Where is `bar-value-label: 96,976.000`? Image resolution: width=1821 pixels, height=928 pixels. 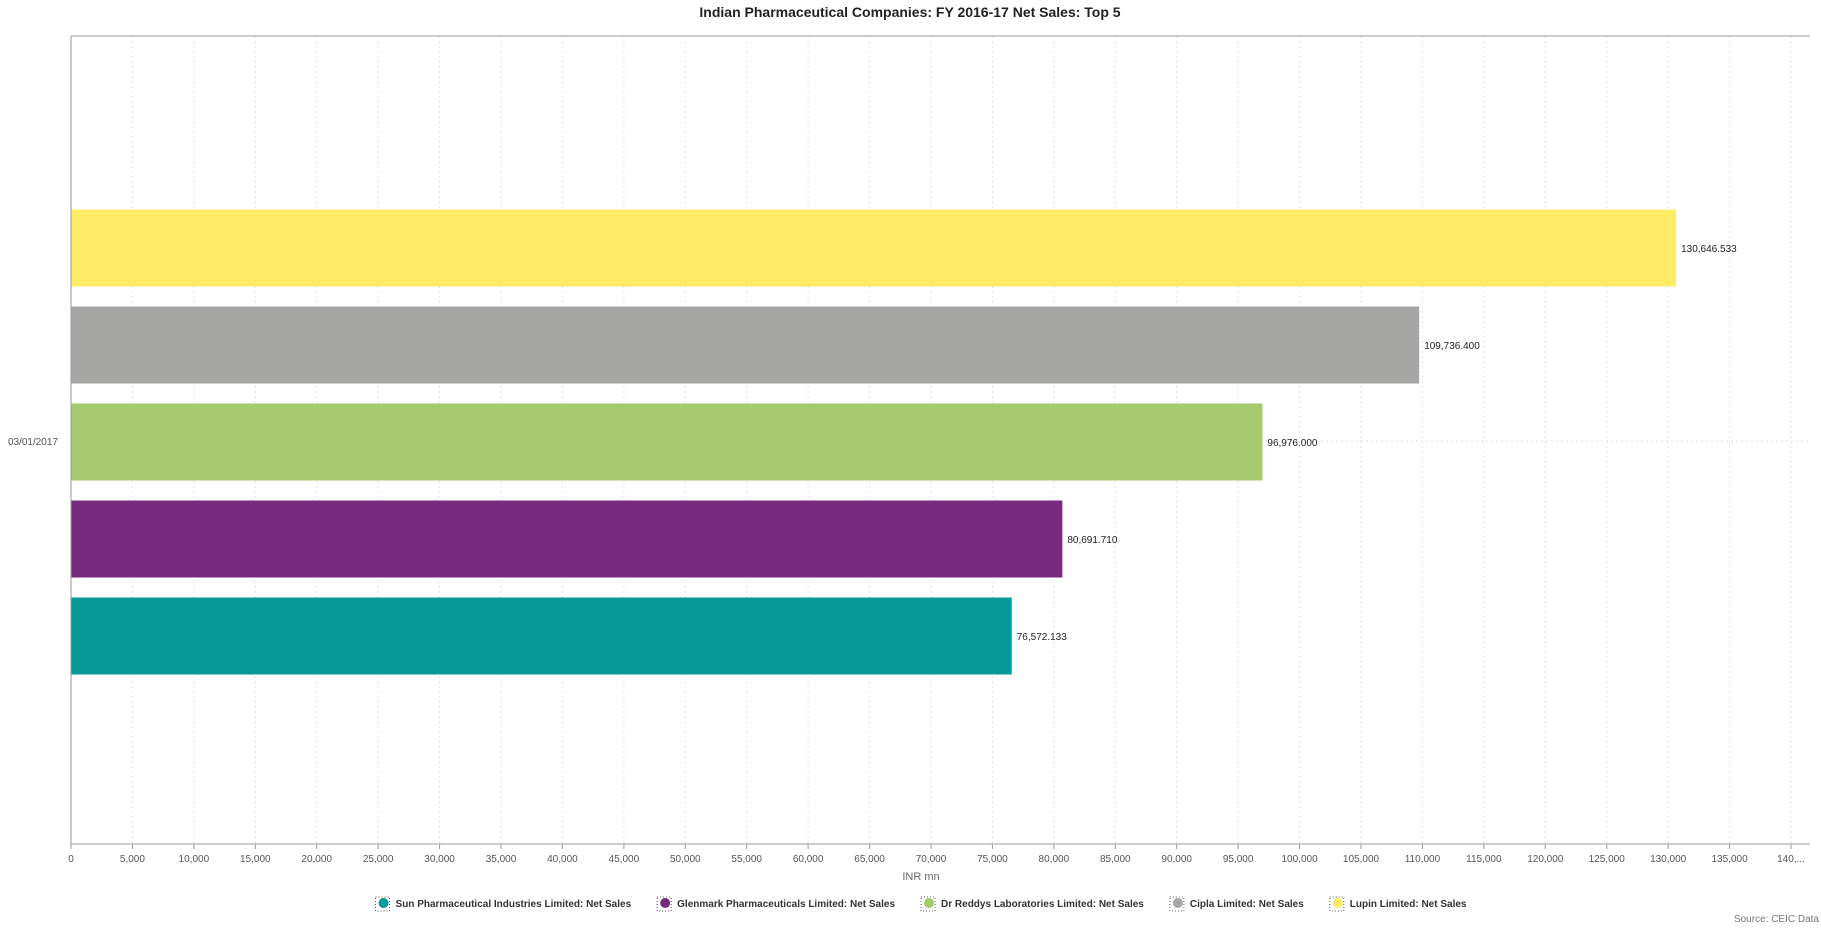
bar-value-label: 96,976.000 is located at coordinates (1292, 443).